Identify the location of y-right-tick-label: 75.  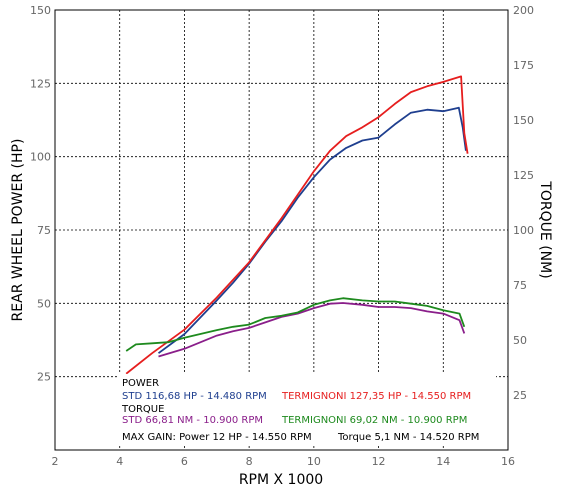
(520, 285).